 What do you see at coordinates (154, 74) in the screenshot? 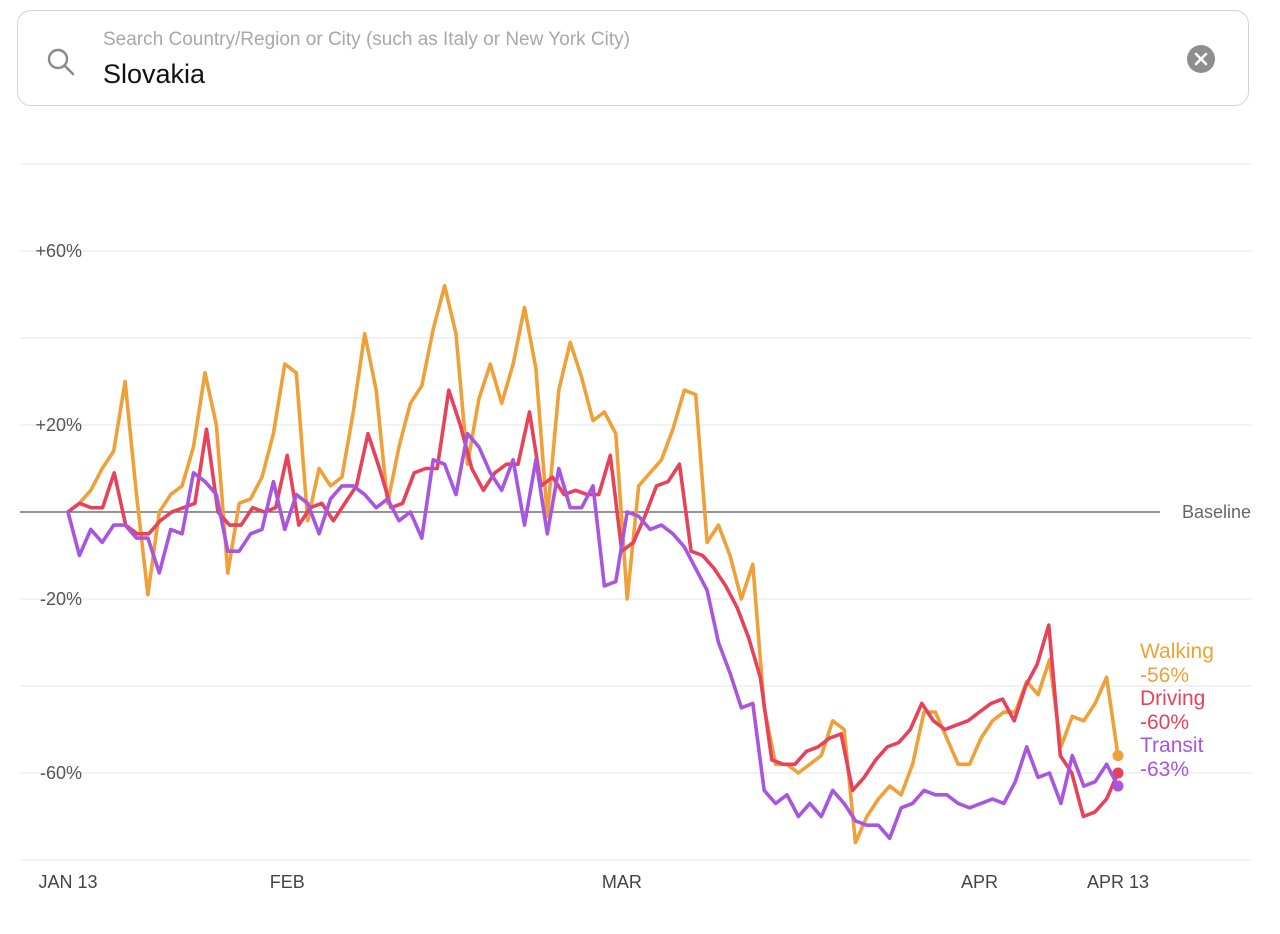
I see `search-input: Slovakia` at bounding box center [154, 74].